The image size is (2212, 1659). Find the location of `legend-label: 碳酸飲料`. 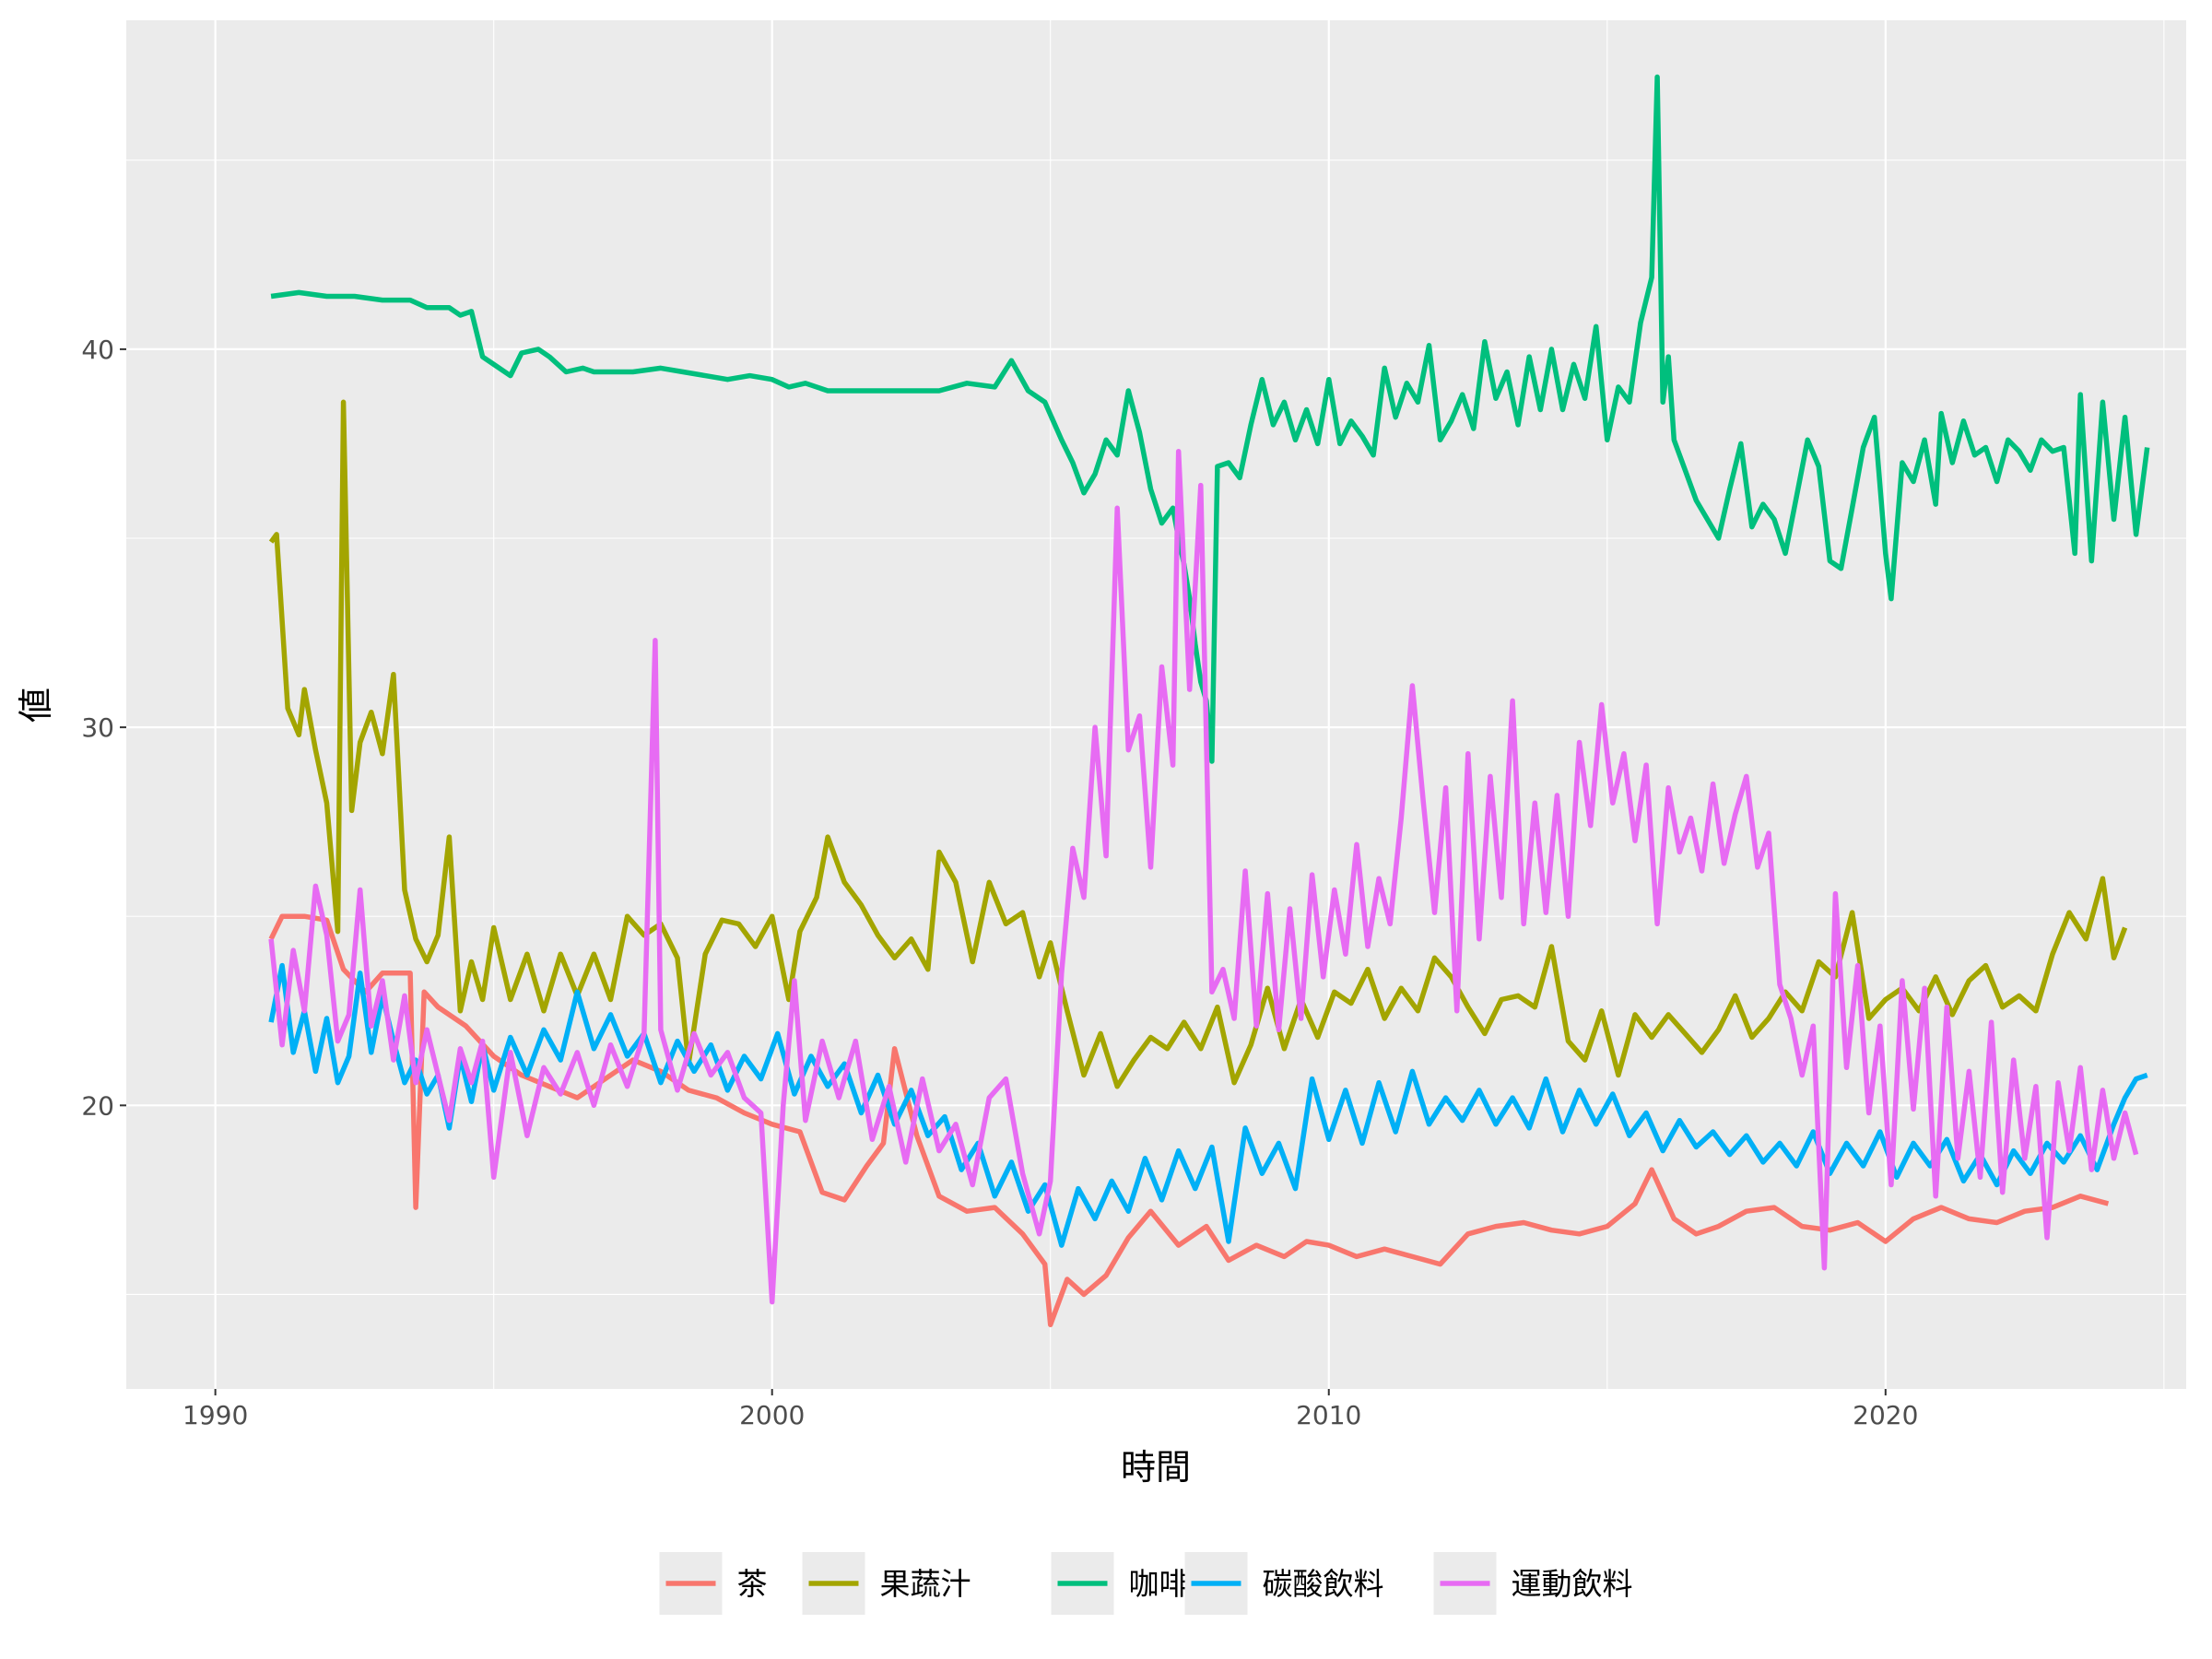

legend-label: 碳酸飲料 is located at coordinates (1323, 1584).